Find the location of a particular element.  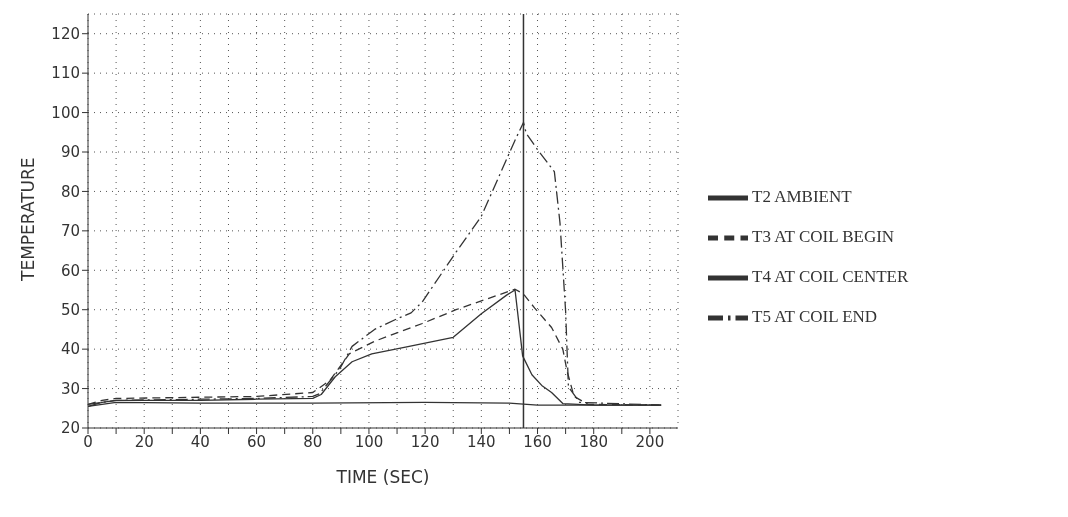

x-tick-label: 40 is located at coordinates (200, 441).